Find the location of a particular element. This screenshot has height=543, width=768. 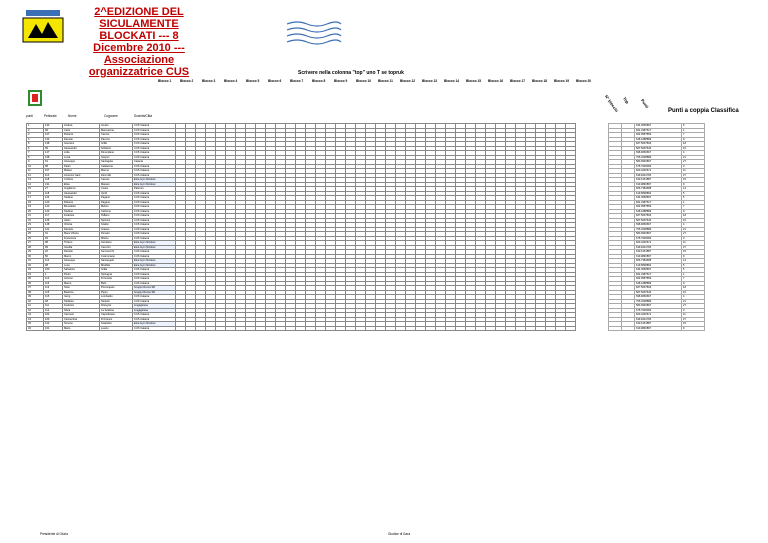

header-punti: punti is located at coordinates (29, 116).